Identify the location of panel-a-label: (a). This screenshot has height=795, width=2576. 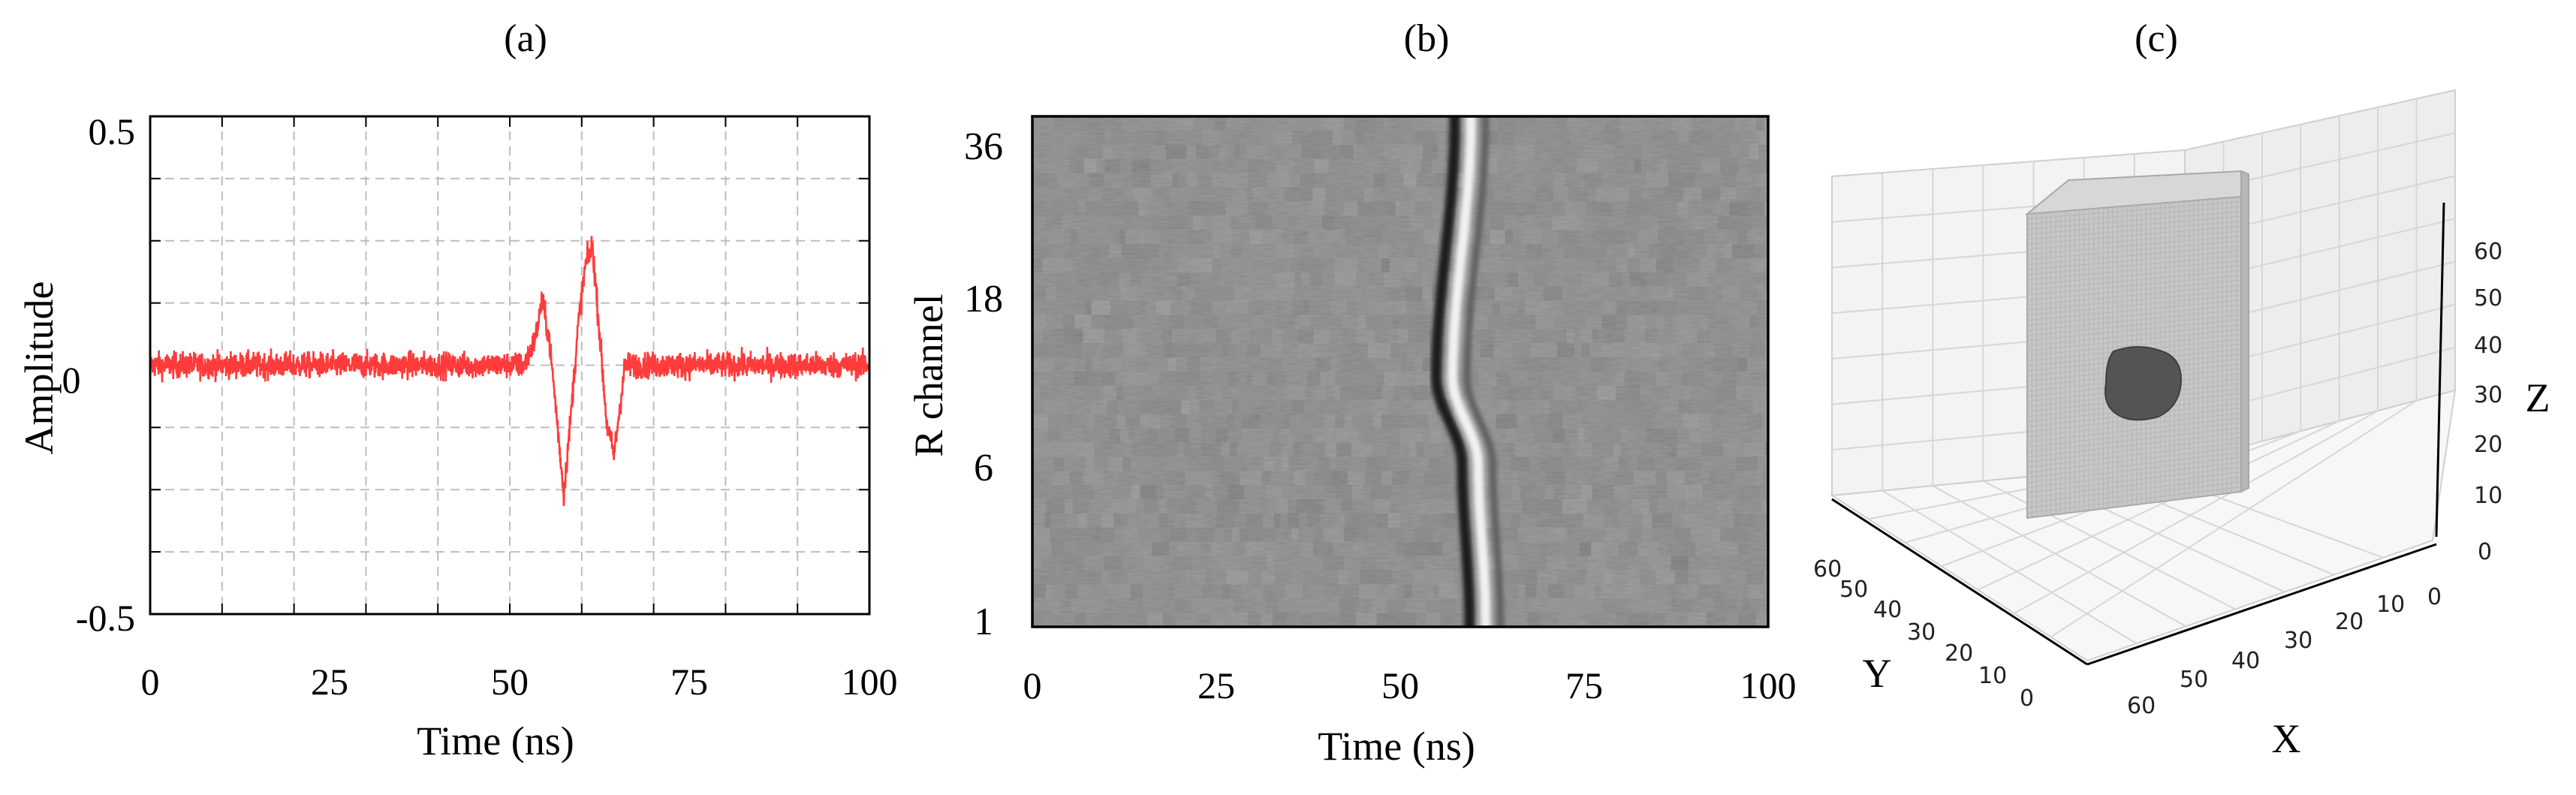
(525, 38).